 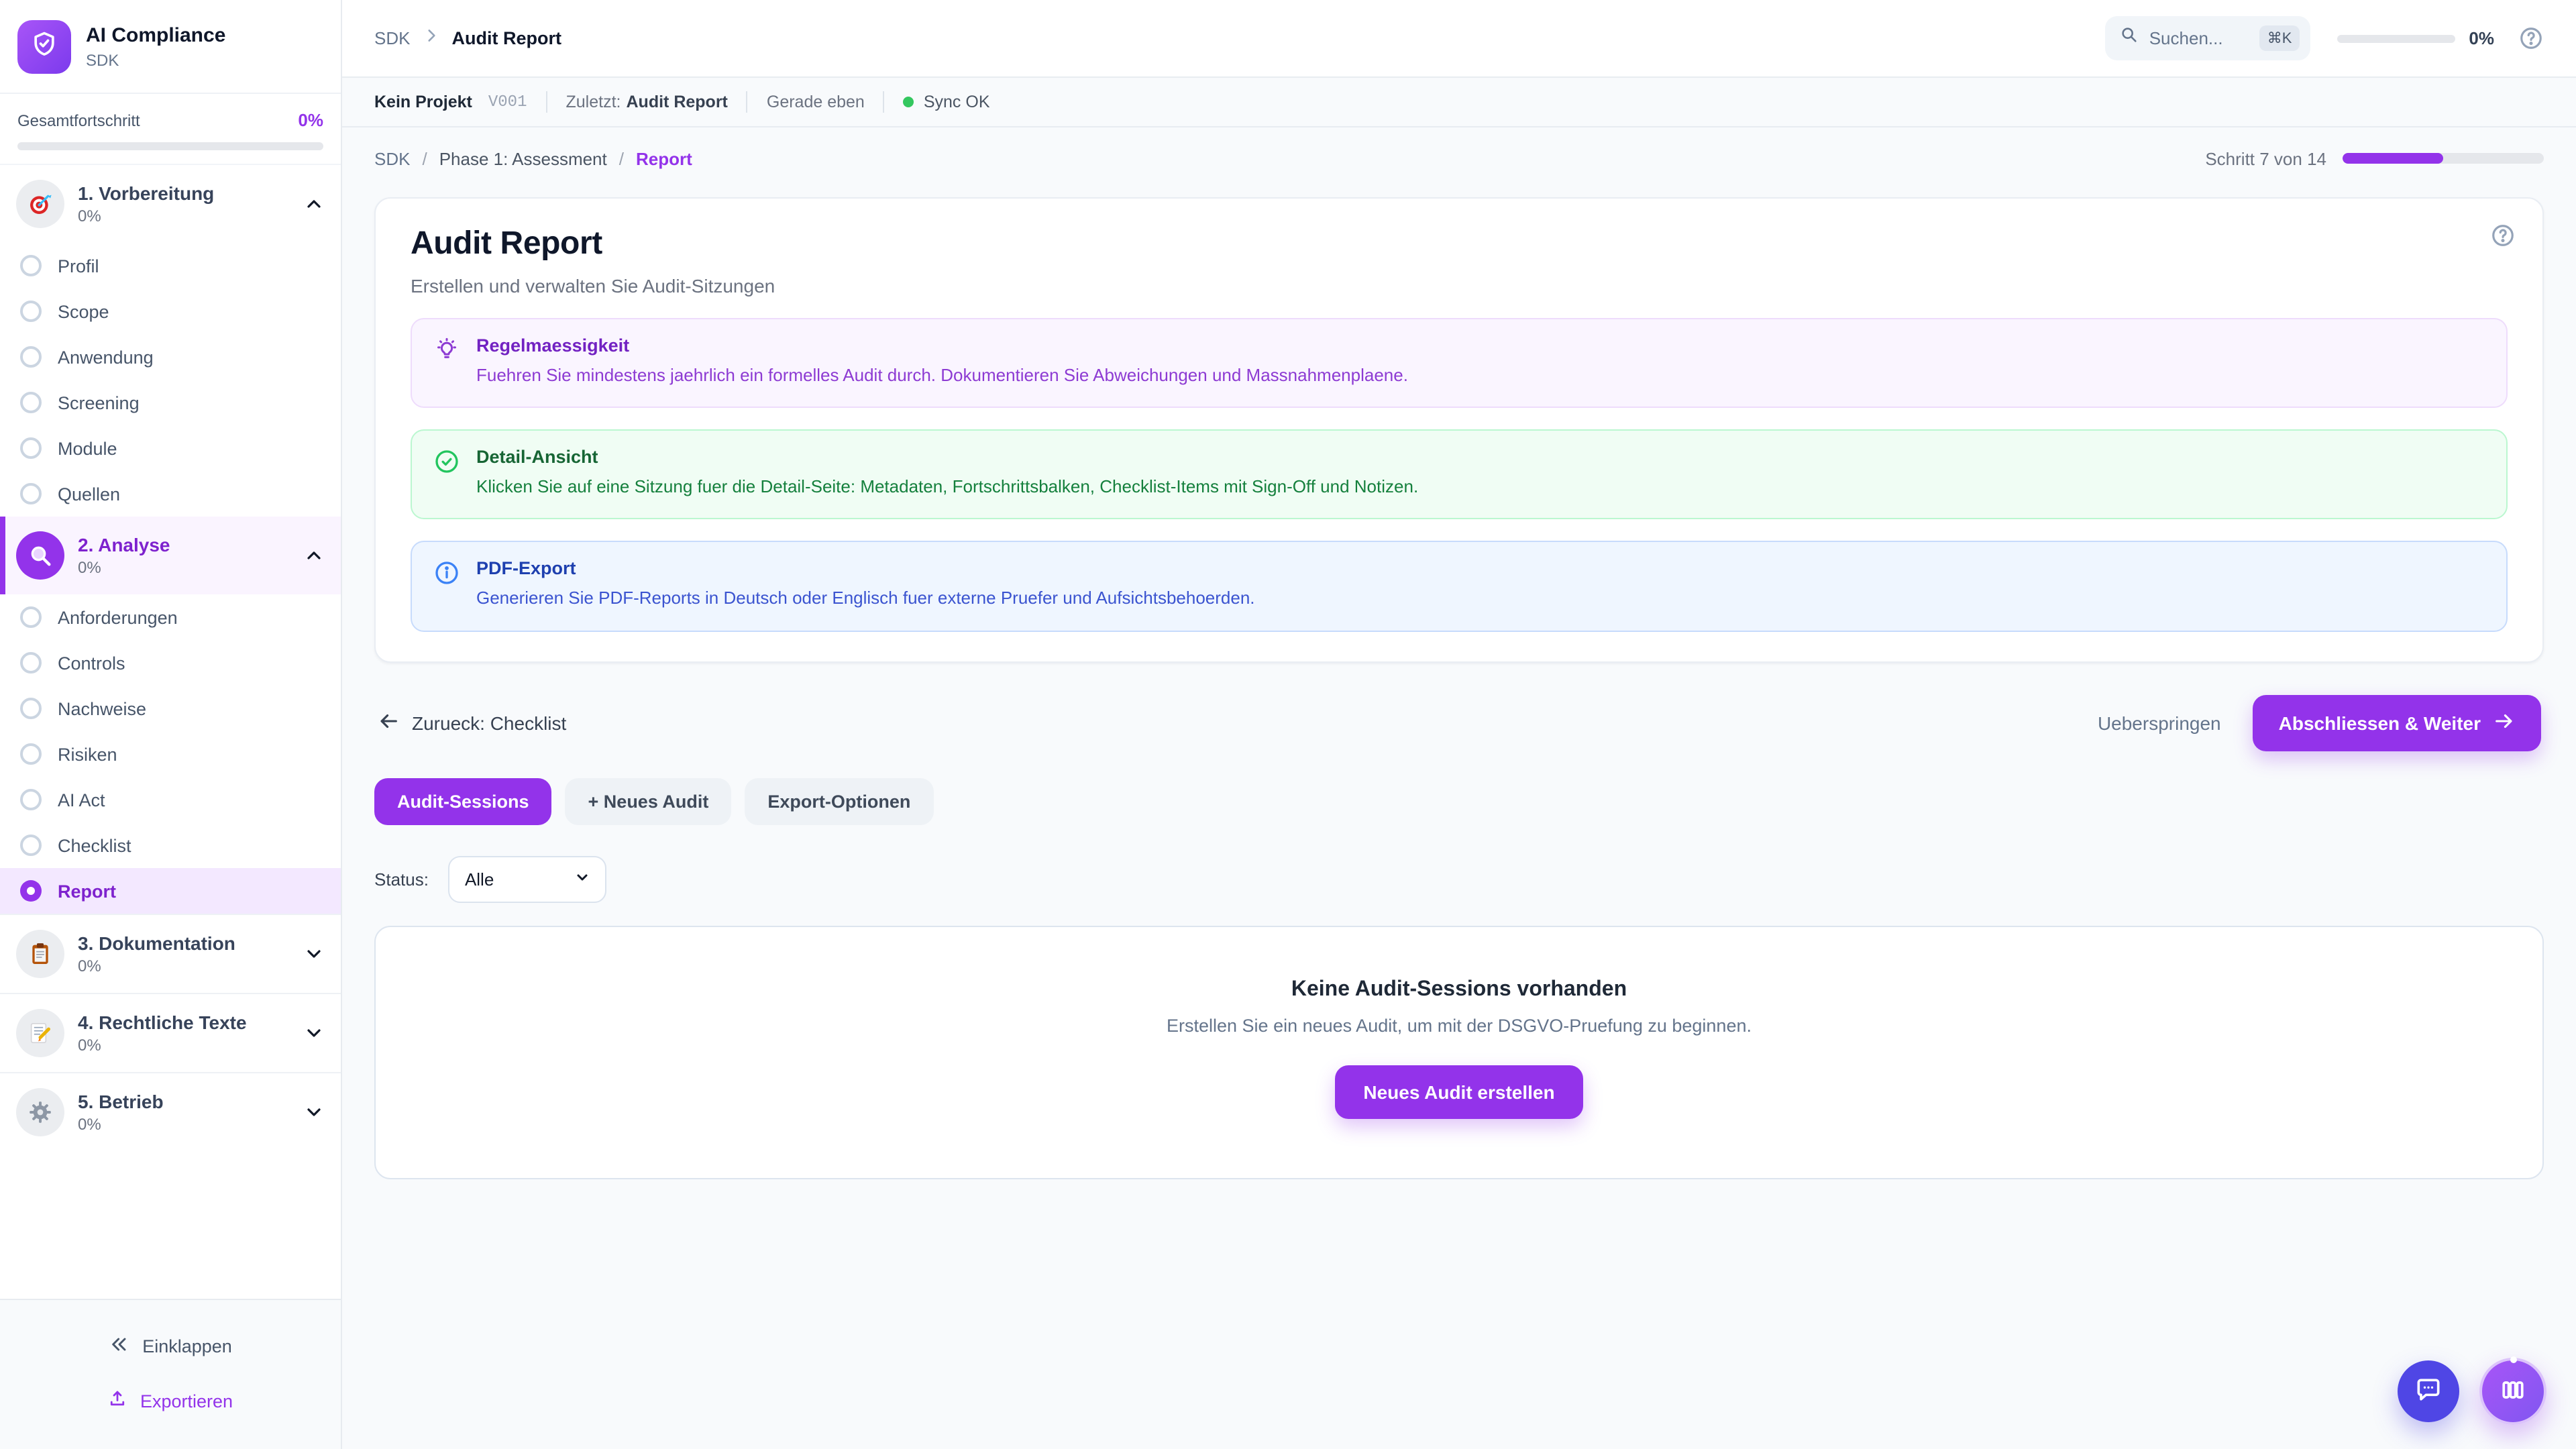 I want to click on app-logo, so click(x=44, y=47).